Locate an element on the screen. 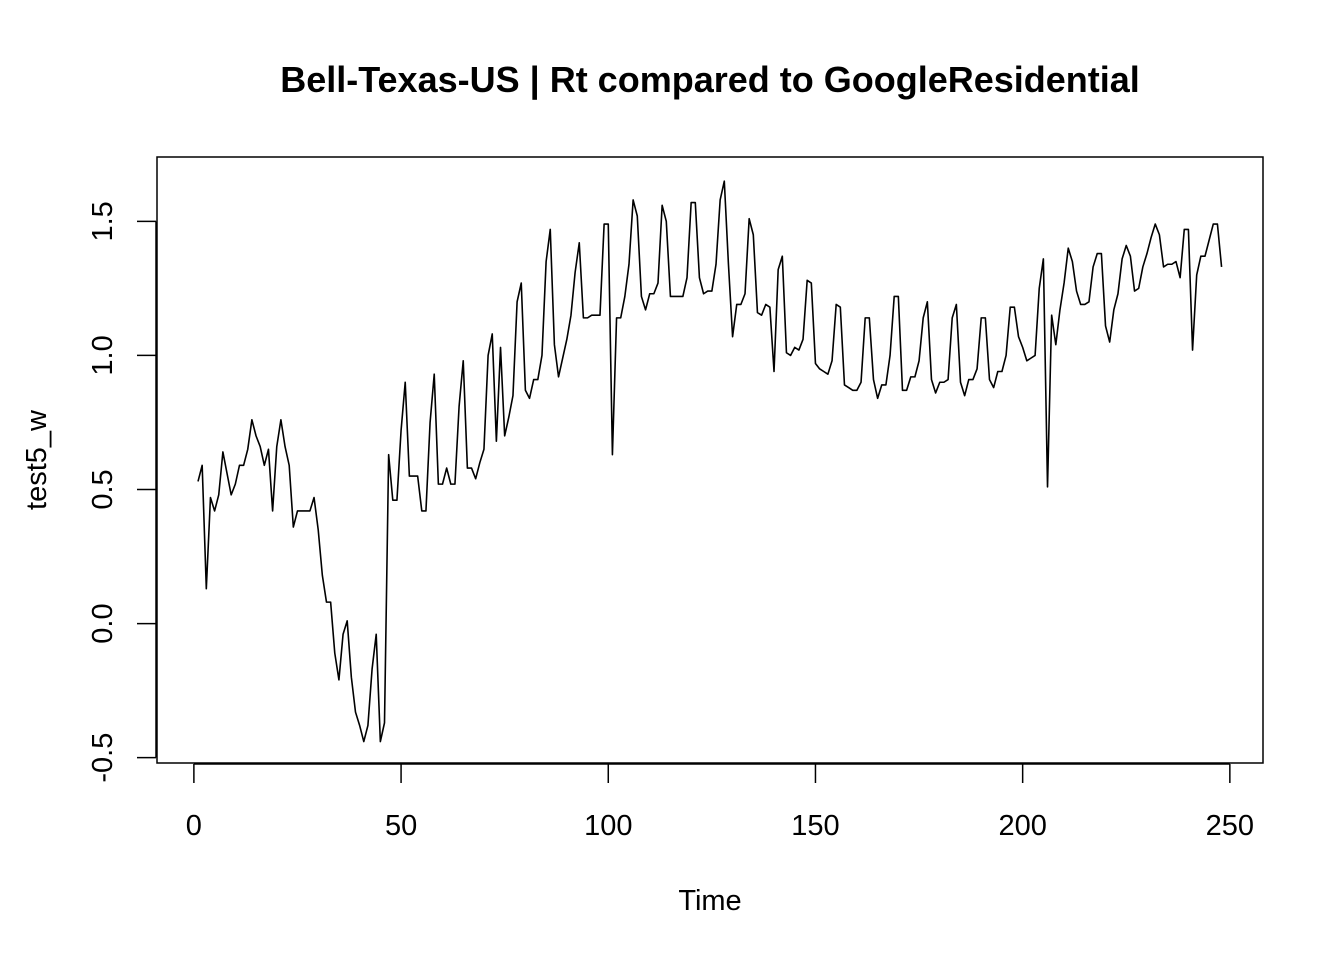 This screenshot has height=960, width=1344. x-tick-label: 250 is located at coordinates (1230, 826).